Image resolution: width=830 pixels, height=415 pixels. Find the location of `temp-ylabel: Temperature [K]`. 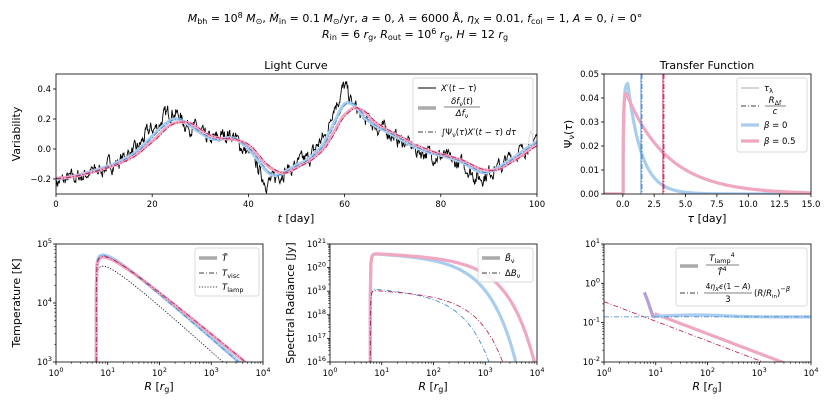

temp-ylabel: Temperature [K] is located at coordinates (16, 304).